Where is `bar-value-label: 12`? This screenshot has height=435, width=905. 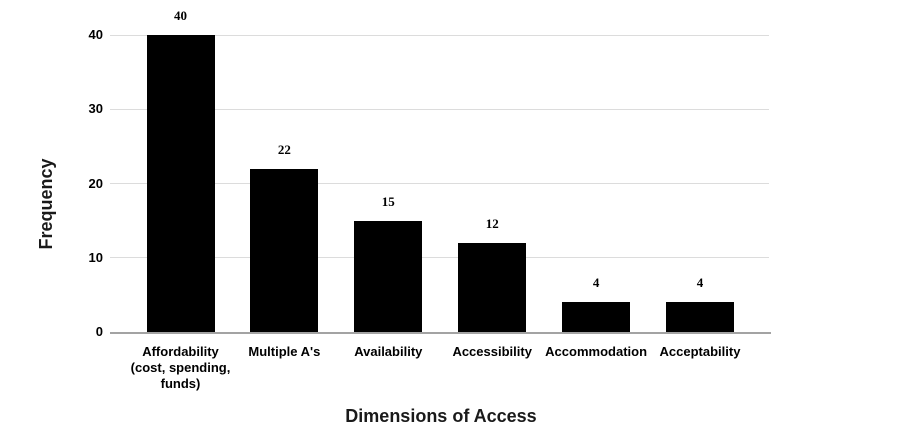
bar-value-label: 12 is located at coordinates (492, 223).